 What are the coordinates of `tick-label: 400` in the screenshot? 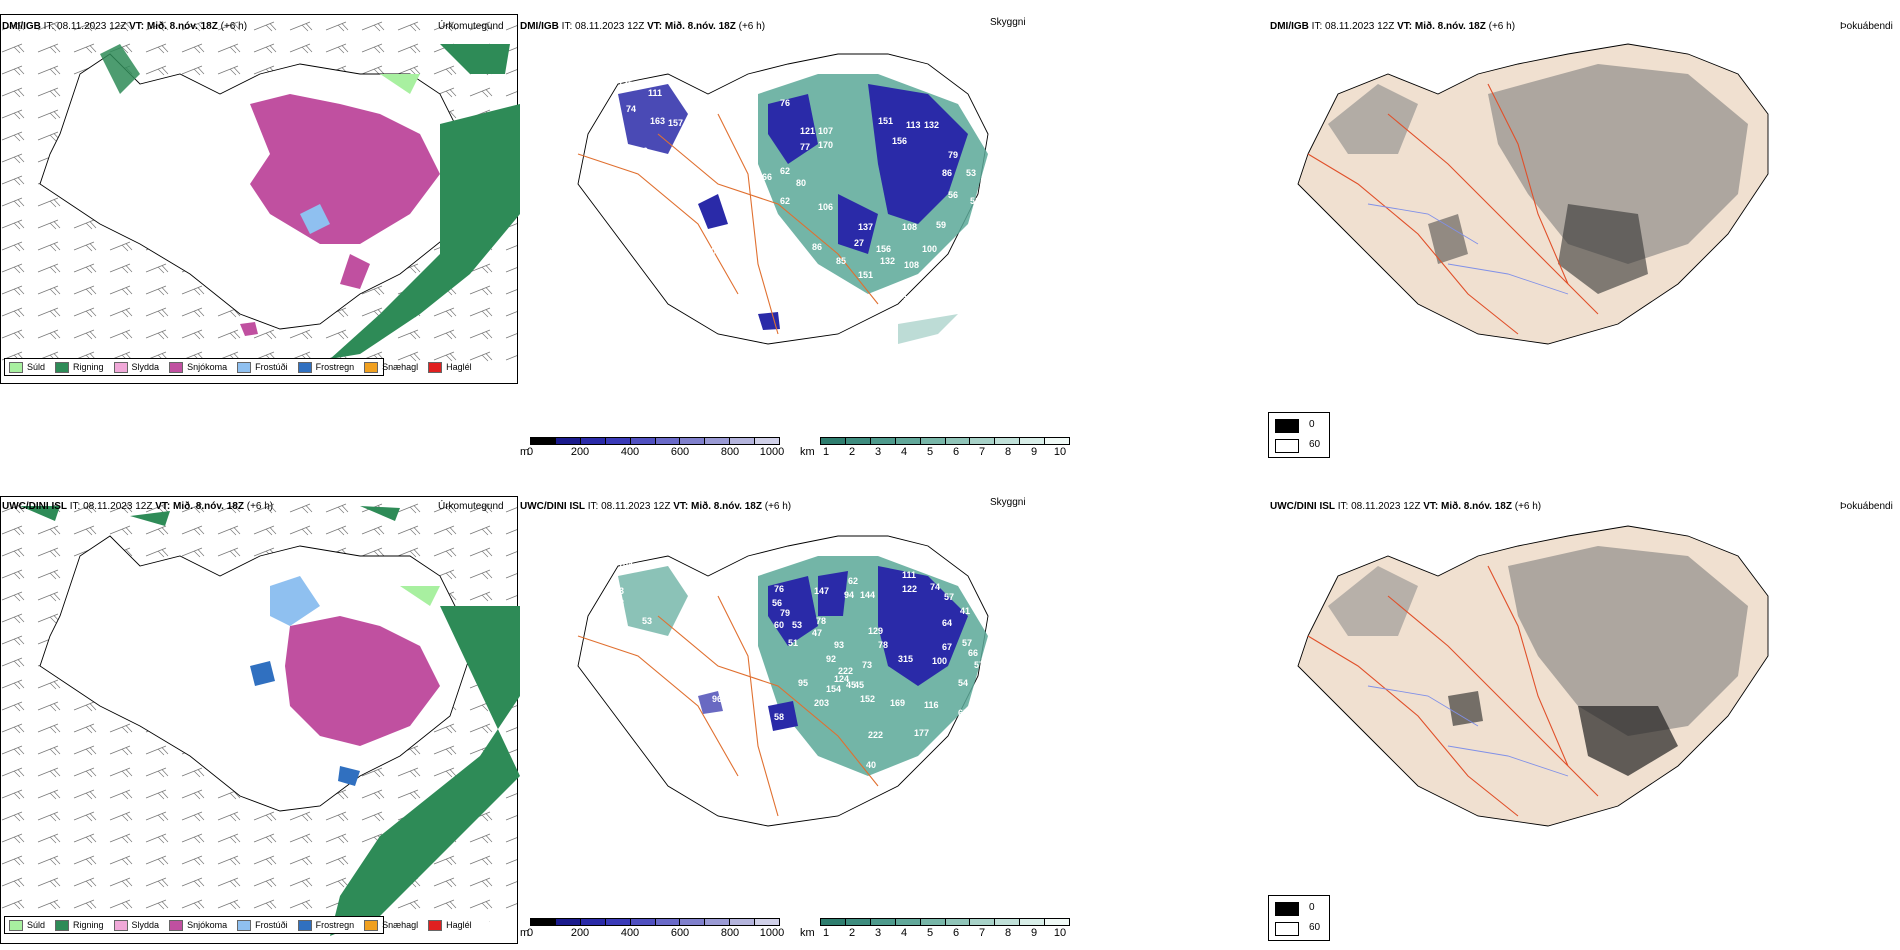 It's located at (630, 933).